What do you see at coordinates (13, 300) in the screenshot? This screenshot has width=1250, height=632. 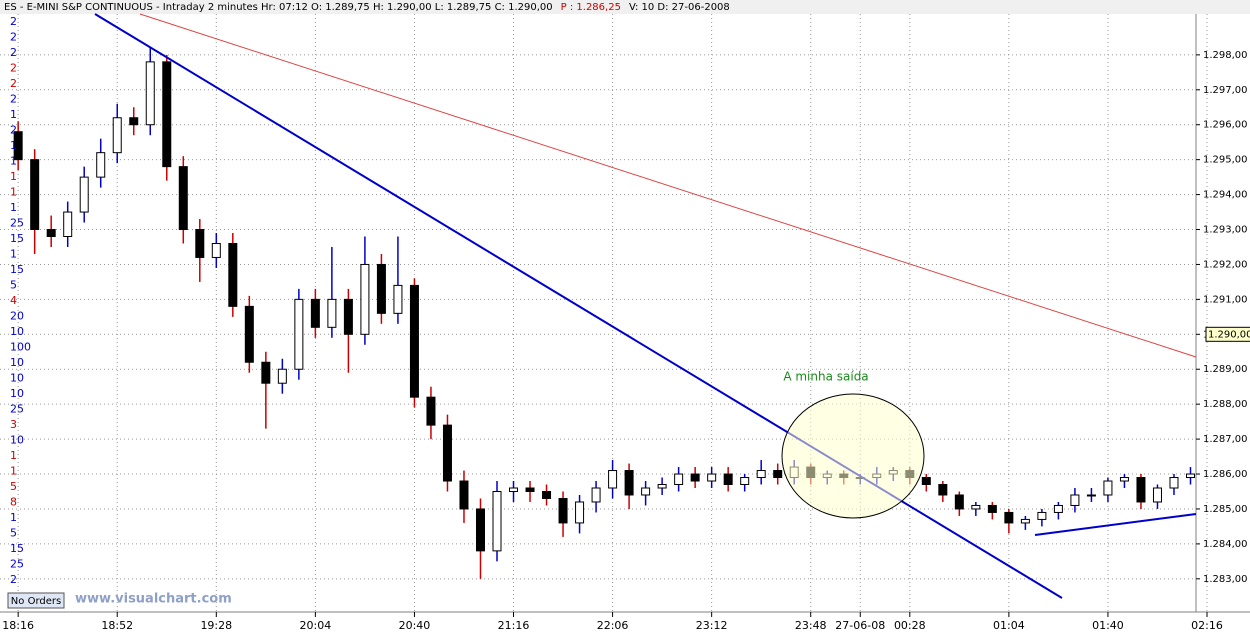 I see `volume-label: 4` at bounding box center [13, 300].